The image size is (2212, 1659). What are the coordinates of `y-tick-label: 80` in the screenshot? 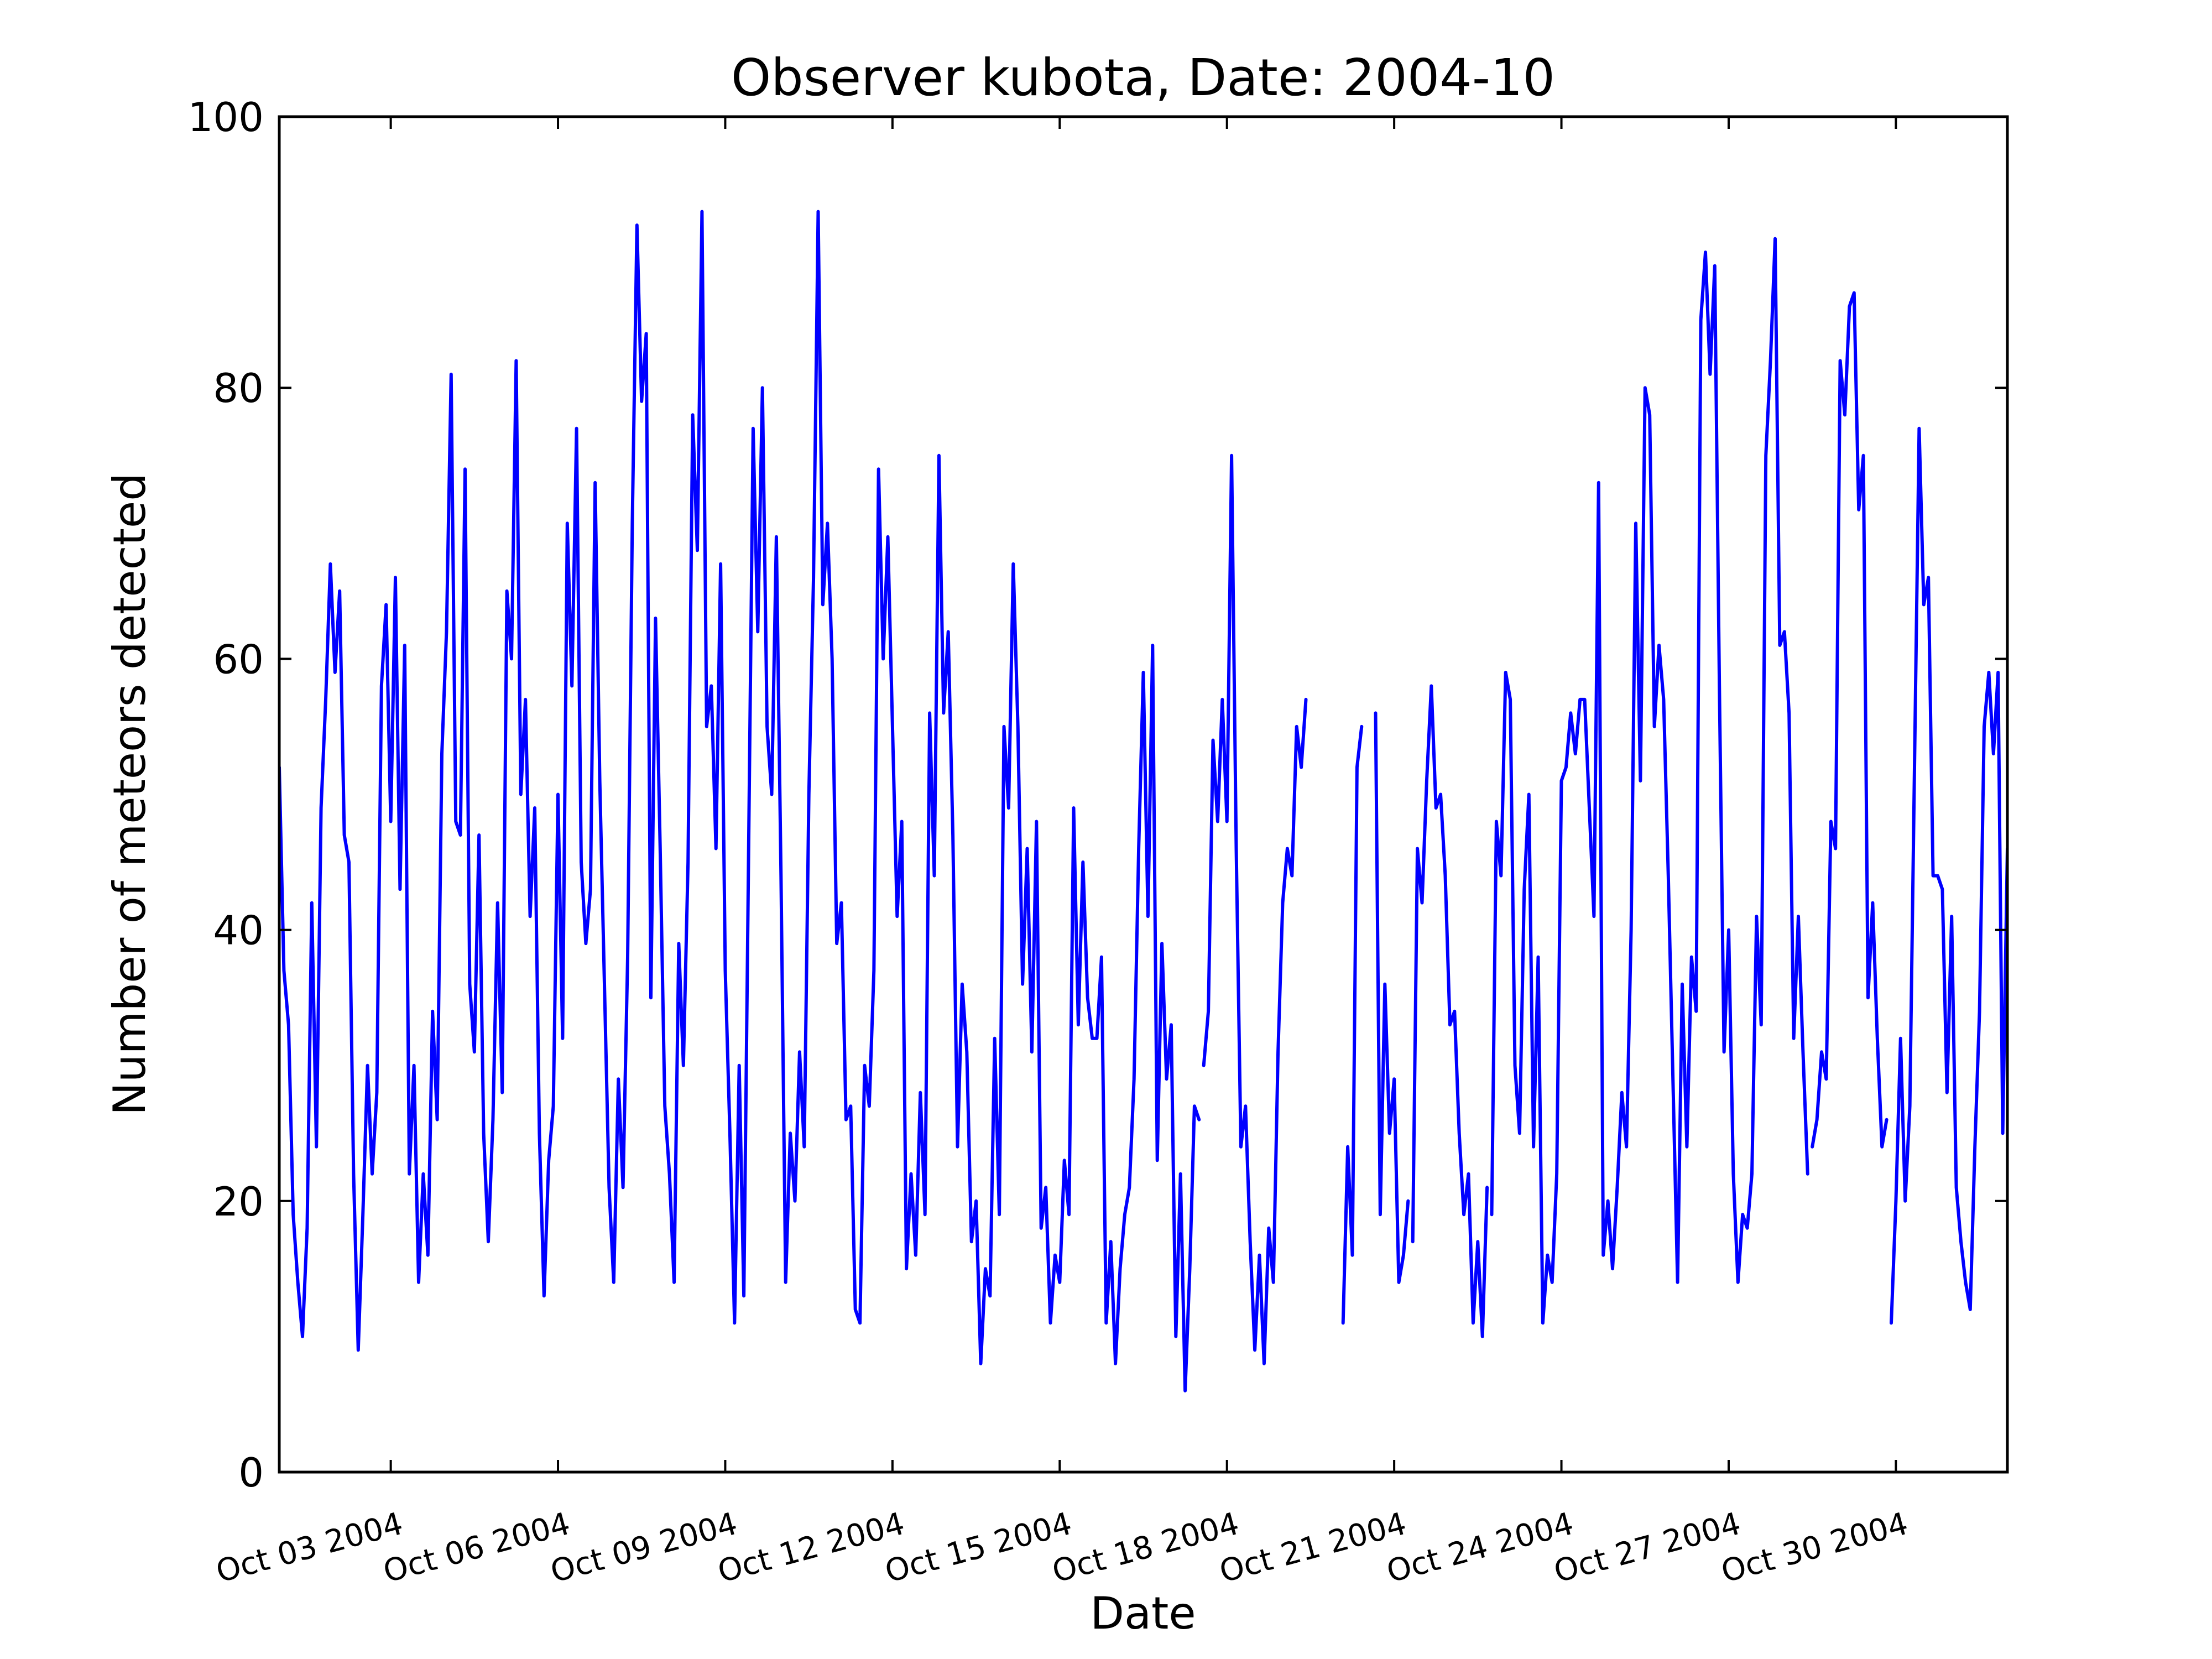 It's located at (239, 388).